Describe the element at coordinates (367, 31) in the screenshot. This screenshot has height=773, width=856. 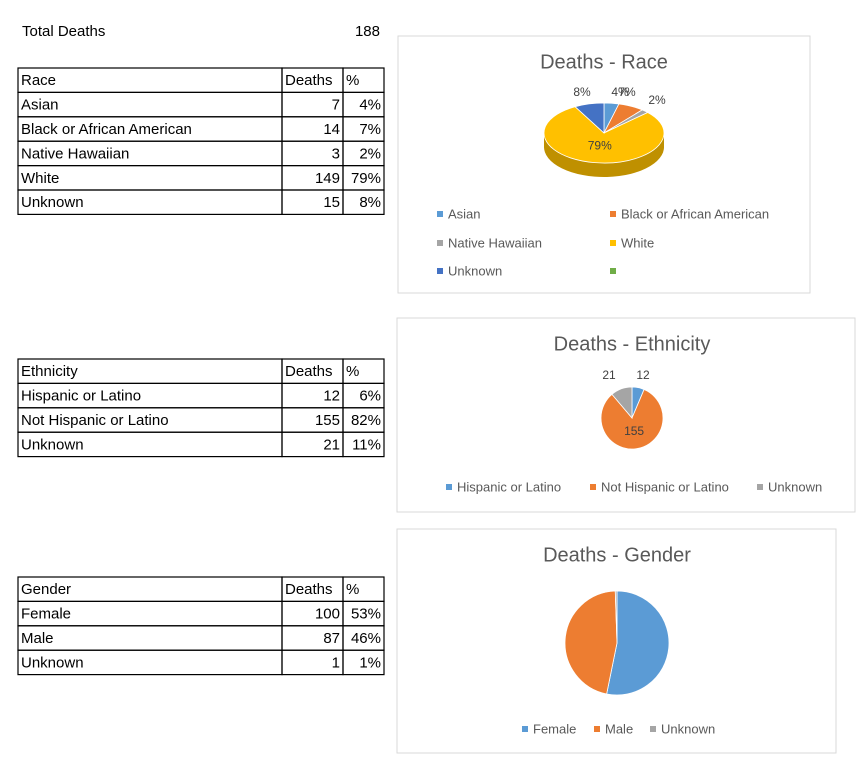
I see `total-value: 188` at that location.